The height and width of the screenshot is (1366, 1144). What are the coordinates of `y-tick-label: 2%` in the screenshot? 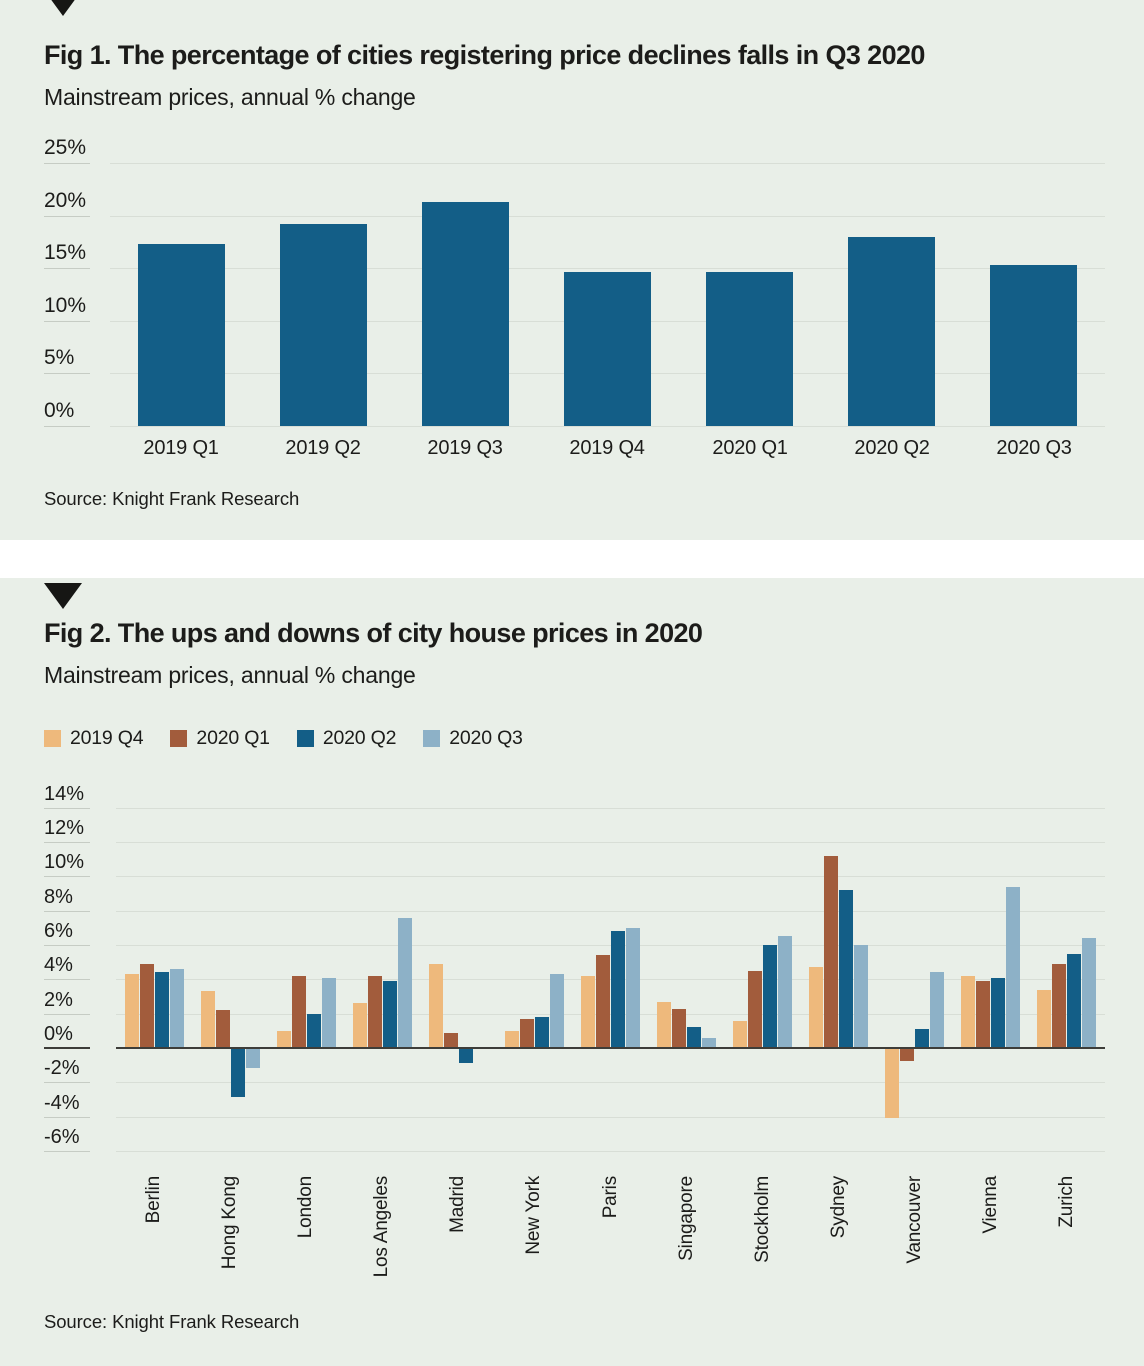 It's located at (58, 1000).